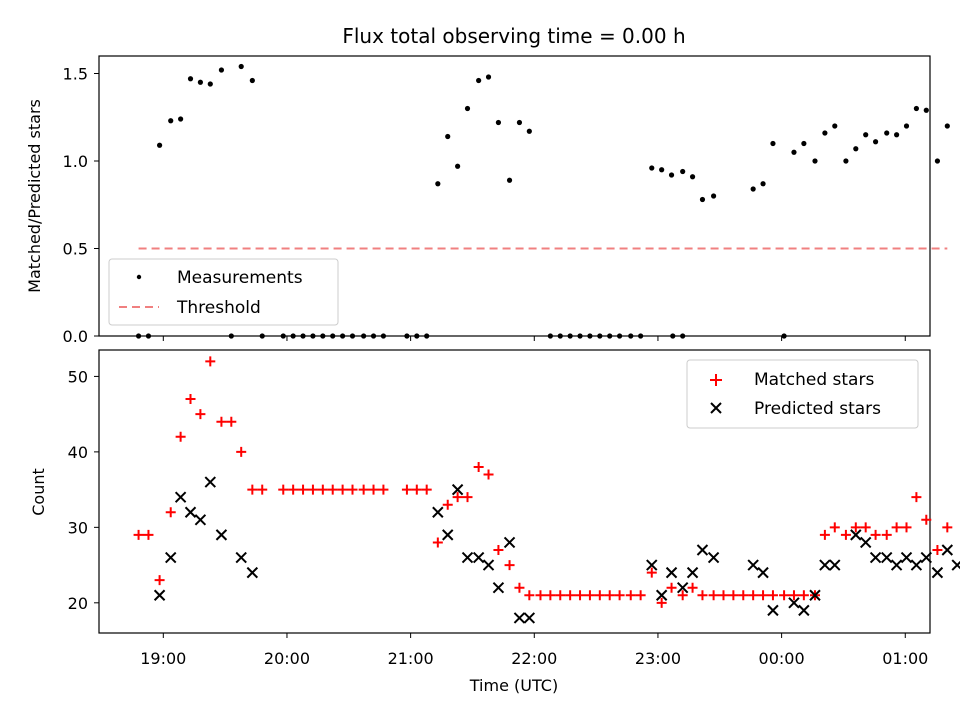 The image size is (960, 720). Describe the element at coordinates (223, 292) in the screenshot. I see `top-legend: Measurements Threshold` at that location.